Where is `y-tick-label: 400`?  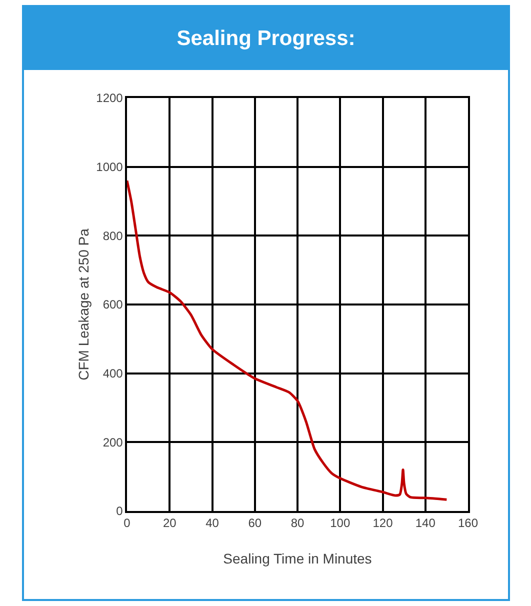
y-tick-label: 400 is located at coordinates (113, 373).